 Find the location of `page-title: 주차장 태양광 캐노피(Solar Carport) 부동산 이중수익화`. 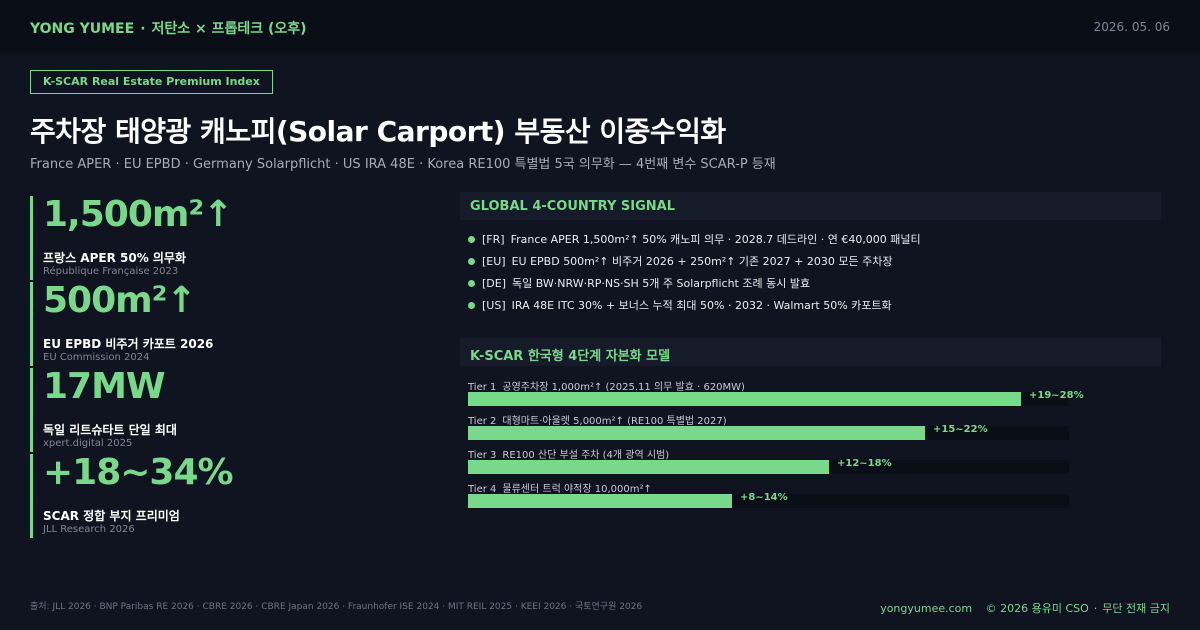

page-title: 주차장 태양광 캐노피(Solar Carport) 부동산 이중수익화 is located at coordinates (378, 131).